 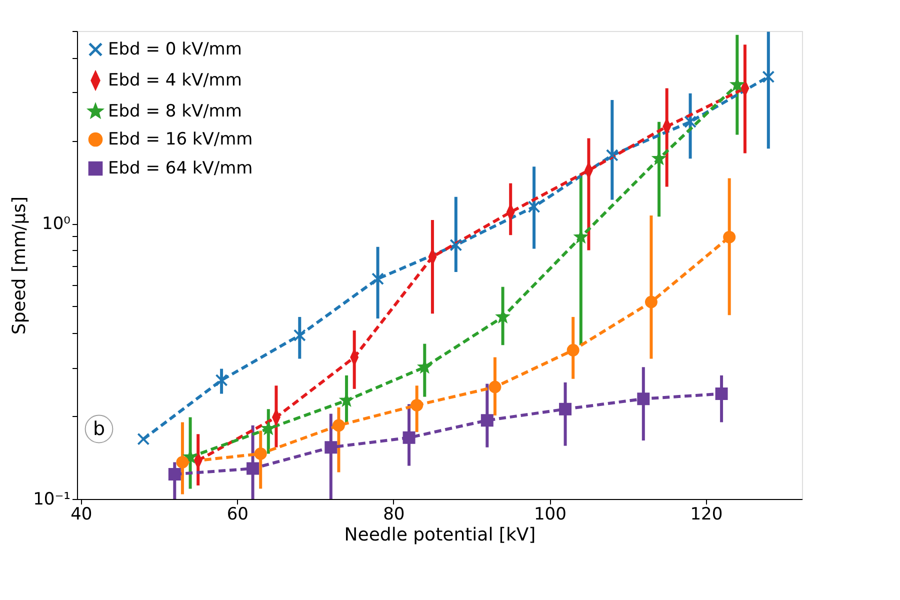 I want to click on y-tick-label: 10⁻¹, so click(x=51, y=500).